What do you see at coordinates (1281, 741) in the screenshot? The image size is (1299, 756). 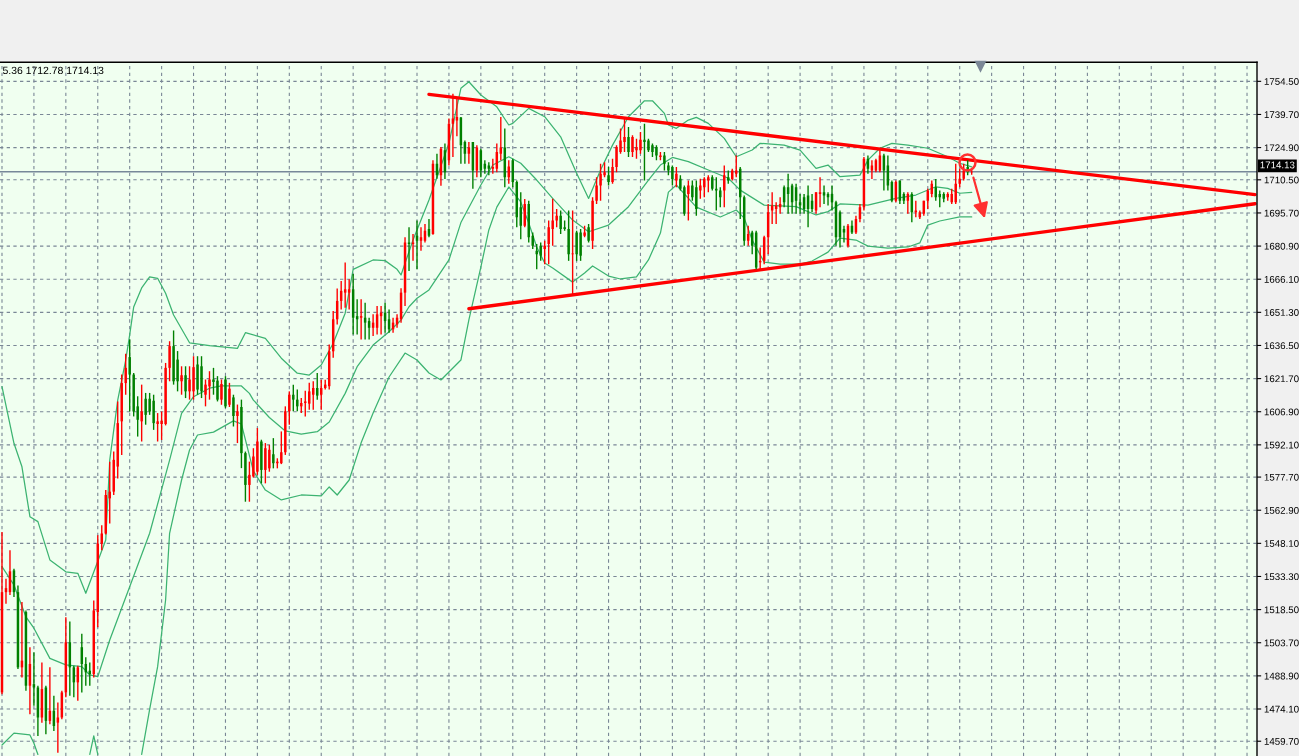 I see `y-tick-label: 1459.70` at bounding box center [1281, 741].